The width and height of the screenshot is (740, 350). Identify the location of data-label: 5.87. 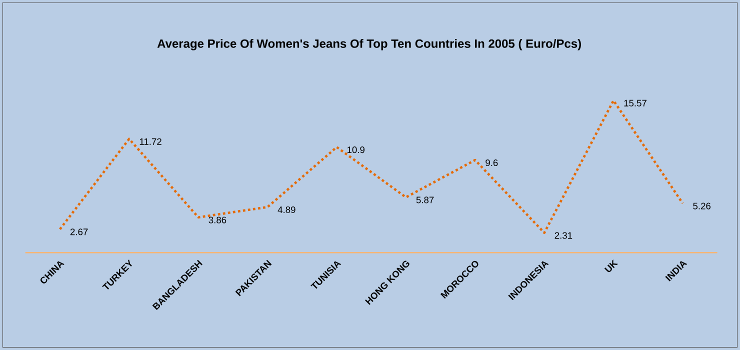
(425, 200).